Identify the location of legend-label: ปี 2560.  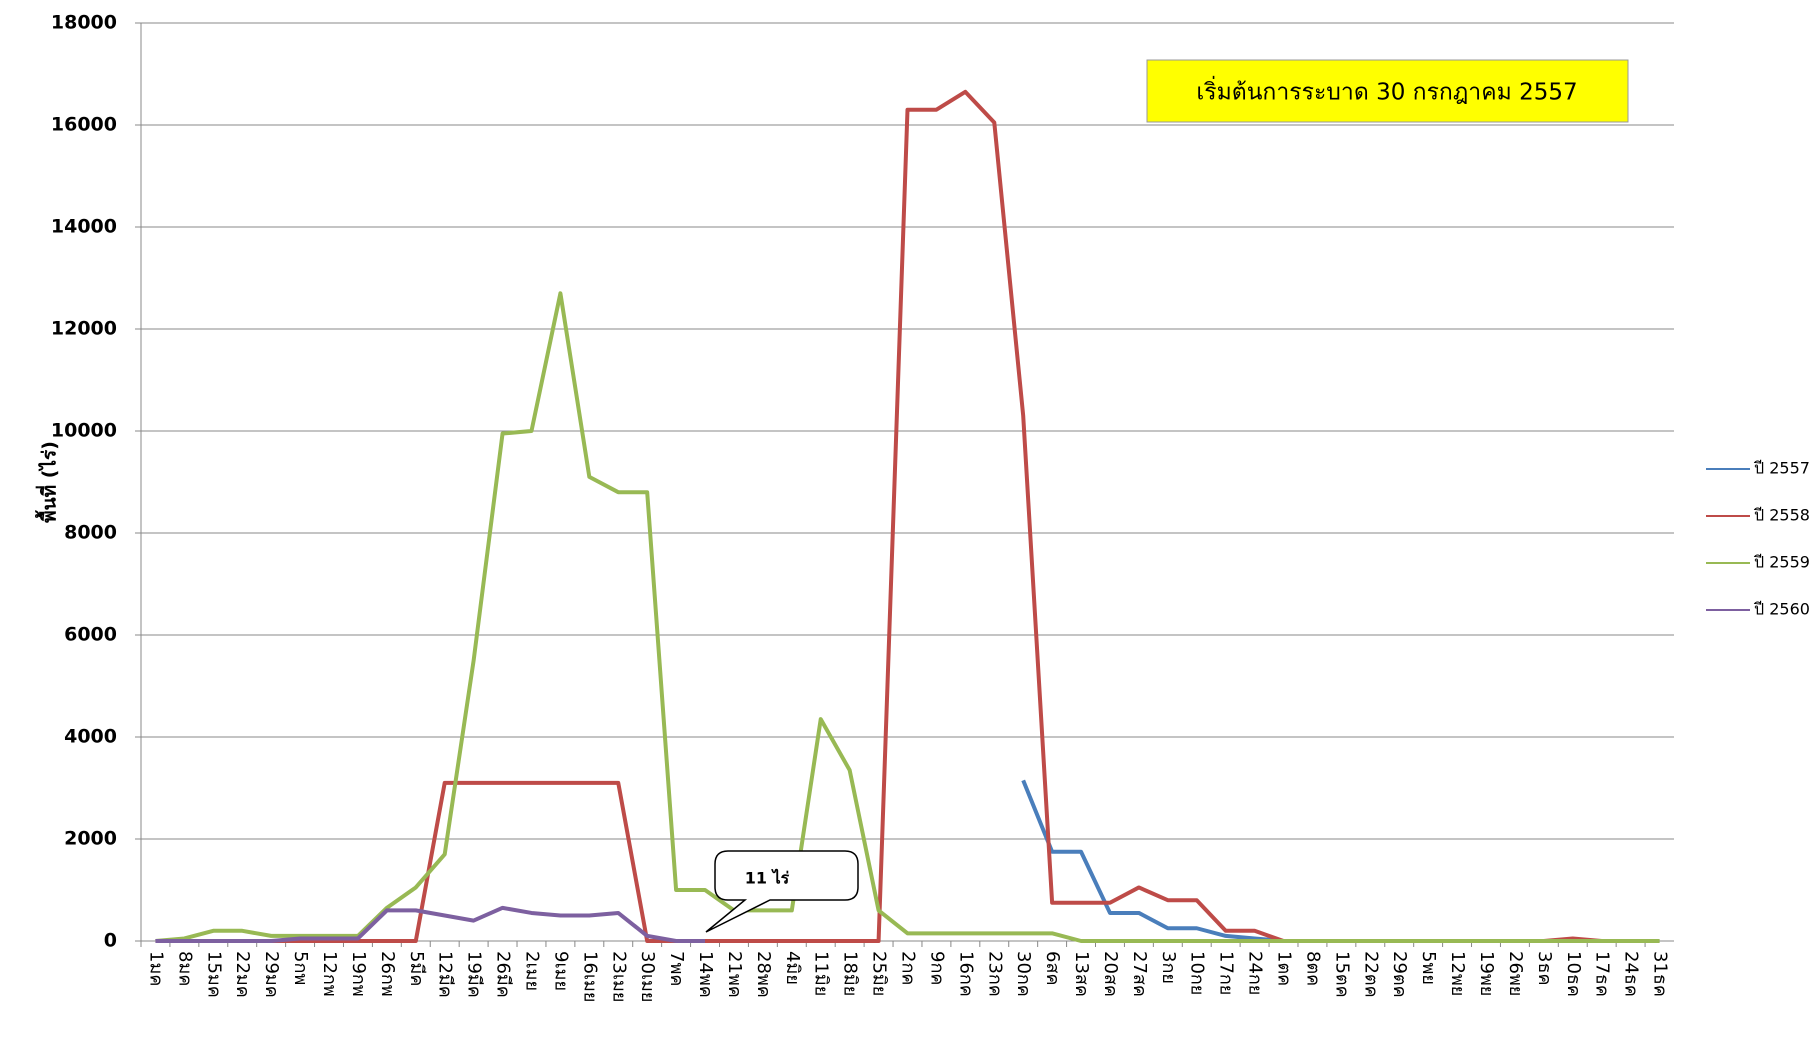
(1782, 609).